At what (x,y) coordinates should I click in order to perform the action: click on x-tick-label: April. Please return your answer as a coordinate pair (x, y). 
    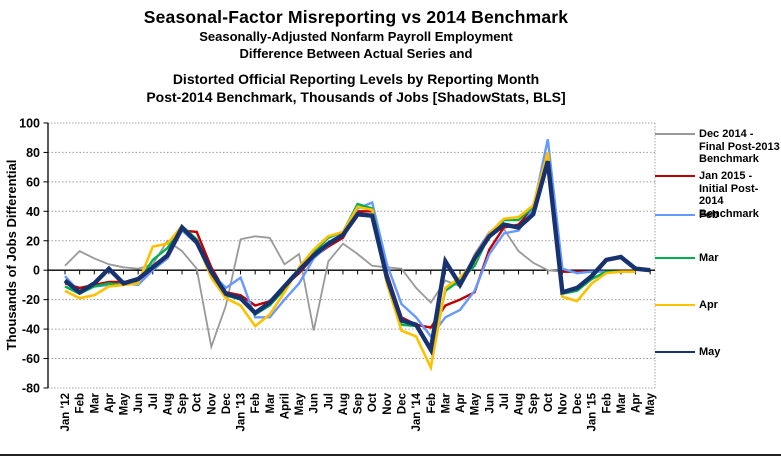
    Looking at the image, I should click on (285, 406).